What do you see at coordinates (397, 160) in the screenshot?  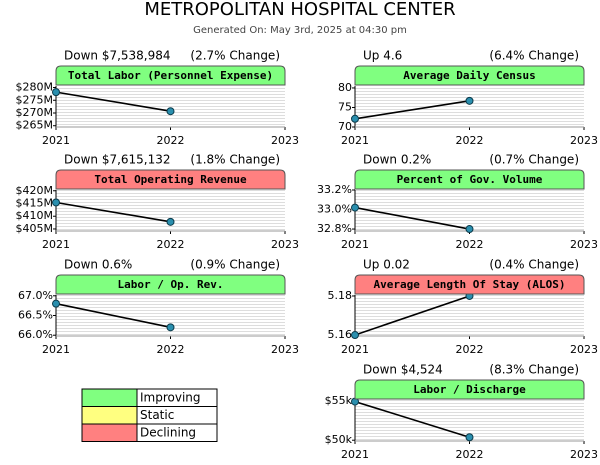 I see `change-text: Down 0.2%` at bounding box center [397, 160].